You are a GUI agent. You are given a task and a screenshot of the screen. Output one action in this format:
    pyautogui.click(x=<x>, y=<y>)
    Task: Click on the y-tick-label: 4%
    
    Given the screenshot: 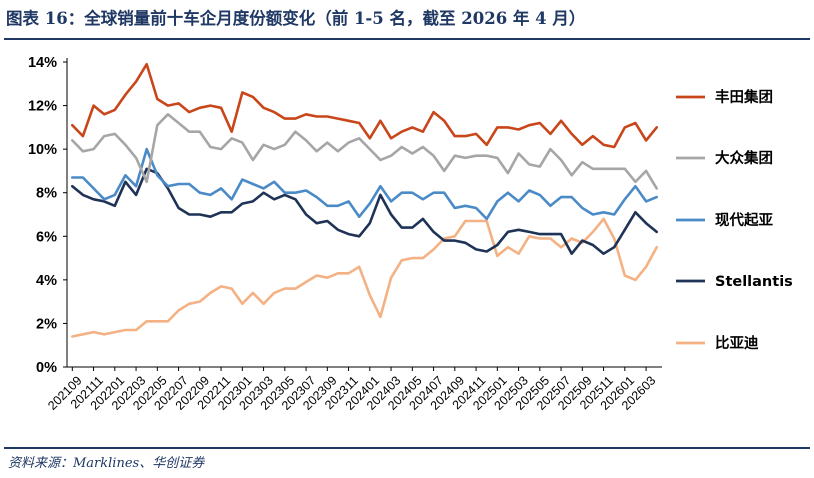 What is the action you would take?
    pyautogui.click(x=46, y=281)
    